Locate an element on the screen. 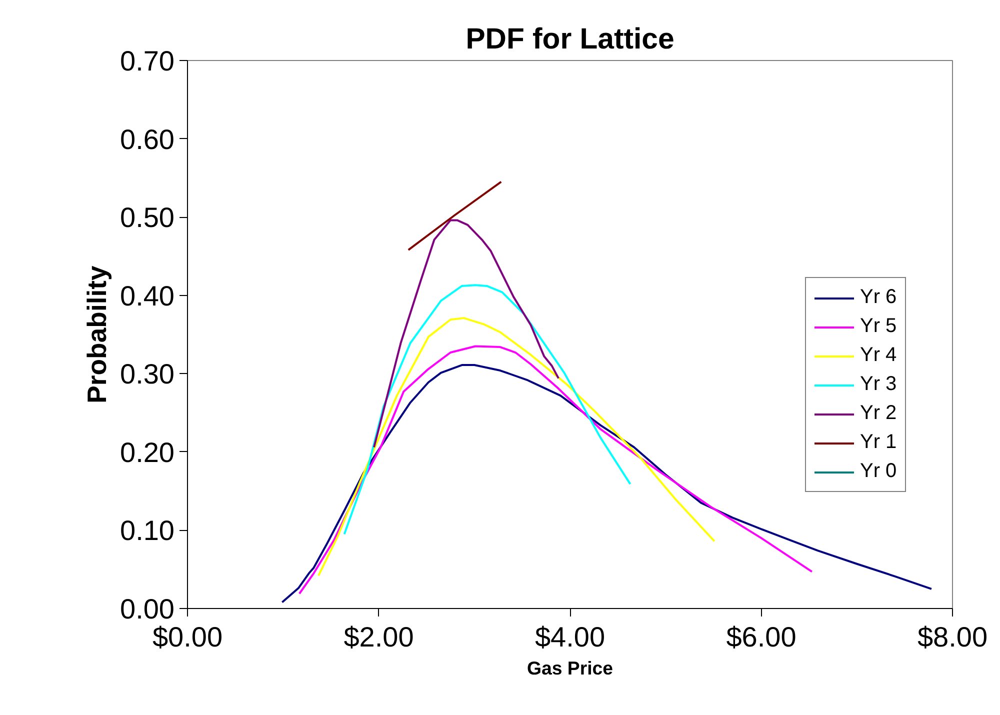 The image size is (1000, 715). x-tick-label: $6.00 is located at coordinates (761, 637).